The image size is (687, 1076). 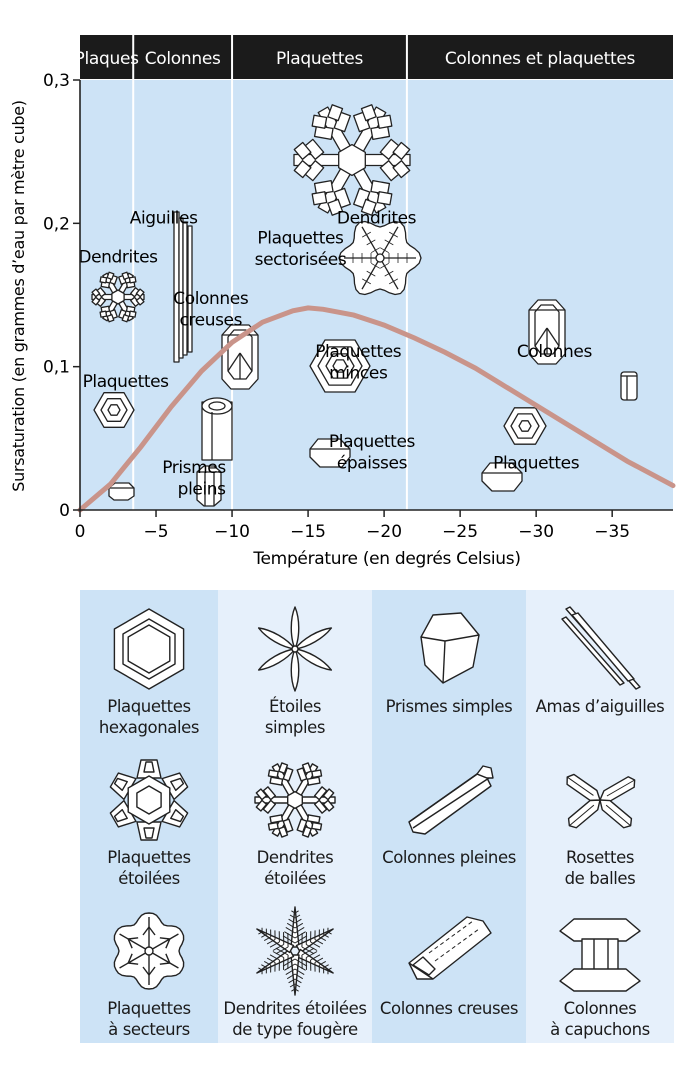 I want to click on y-tick-label: 0,3, so click(x=56, y=81).